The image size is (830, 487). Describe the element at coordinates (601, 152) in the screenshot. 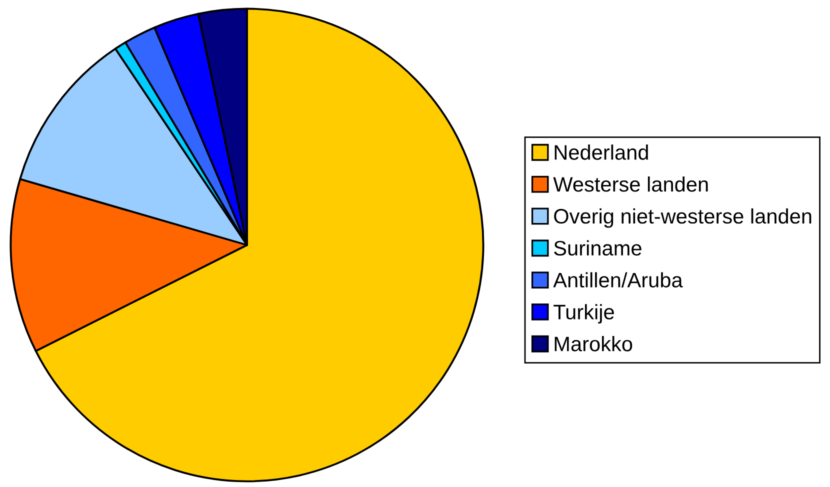

I see `legend-label: Nederland` at that location.